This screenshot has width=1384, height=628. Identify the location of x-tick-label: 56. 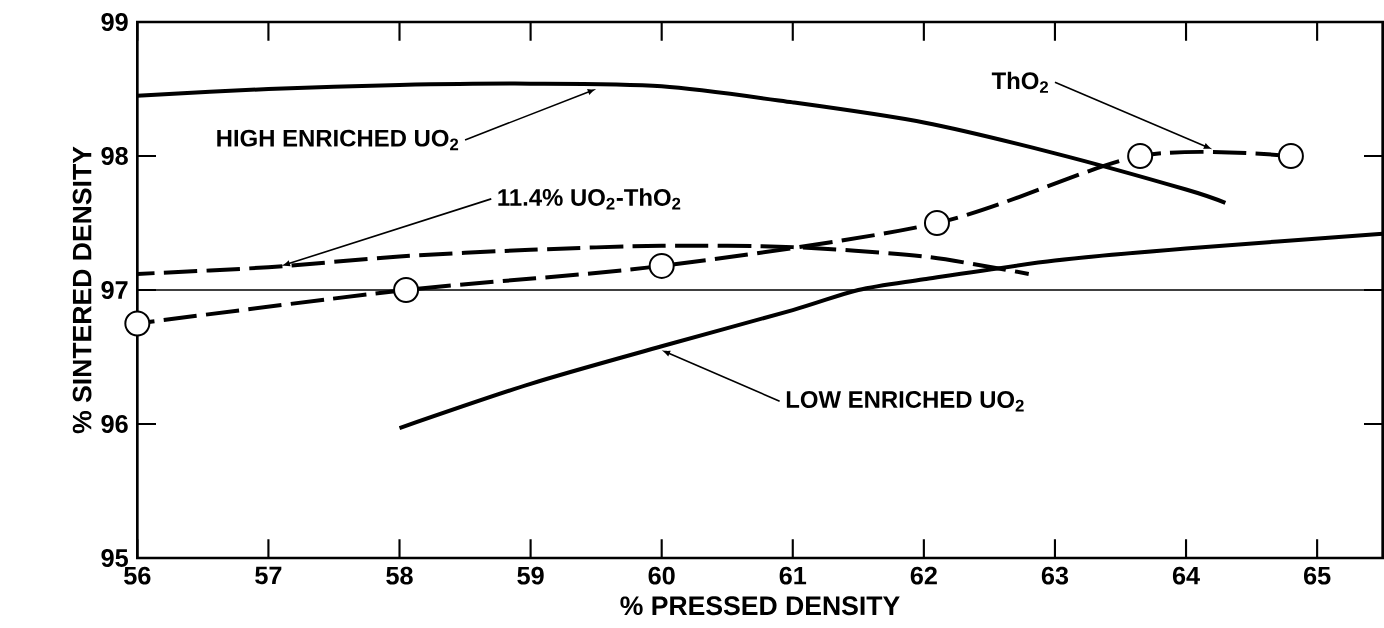
(137, 575).